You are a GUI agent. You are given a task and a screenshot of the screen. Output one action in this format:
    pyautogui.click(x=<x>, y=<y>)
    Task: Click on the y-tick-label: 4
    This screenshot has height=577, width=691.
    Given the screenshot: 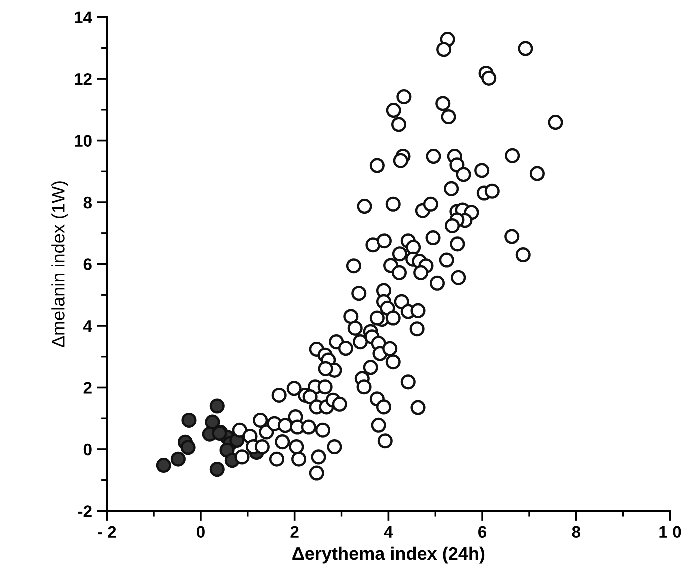 What is the action you would take?
    pyautogui.click(x=88, y=326)
    